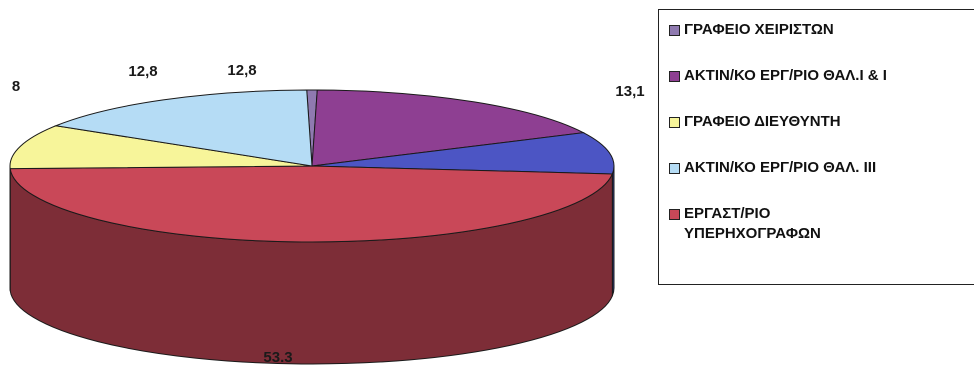  What do you see at coordinates (277, 357) in the screenshot?
I see `slice-value-label-red: 53.3` at bounding box center [277, 357].